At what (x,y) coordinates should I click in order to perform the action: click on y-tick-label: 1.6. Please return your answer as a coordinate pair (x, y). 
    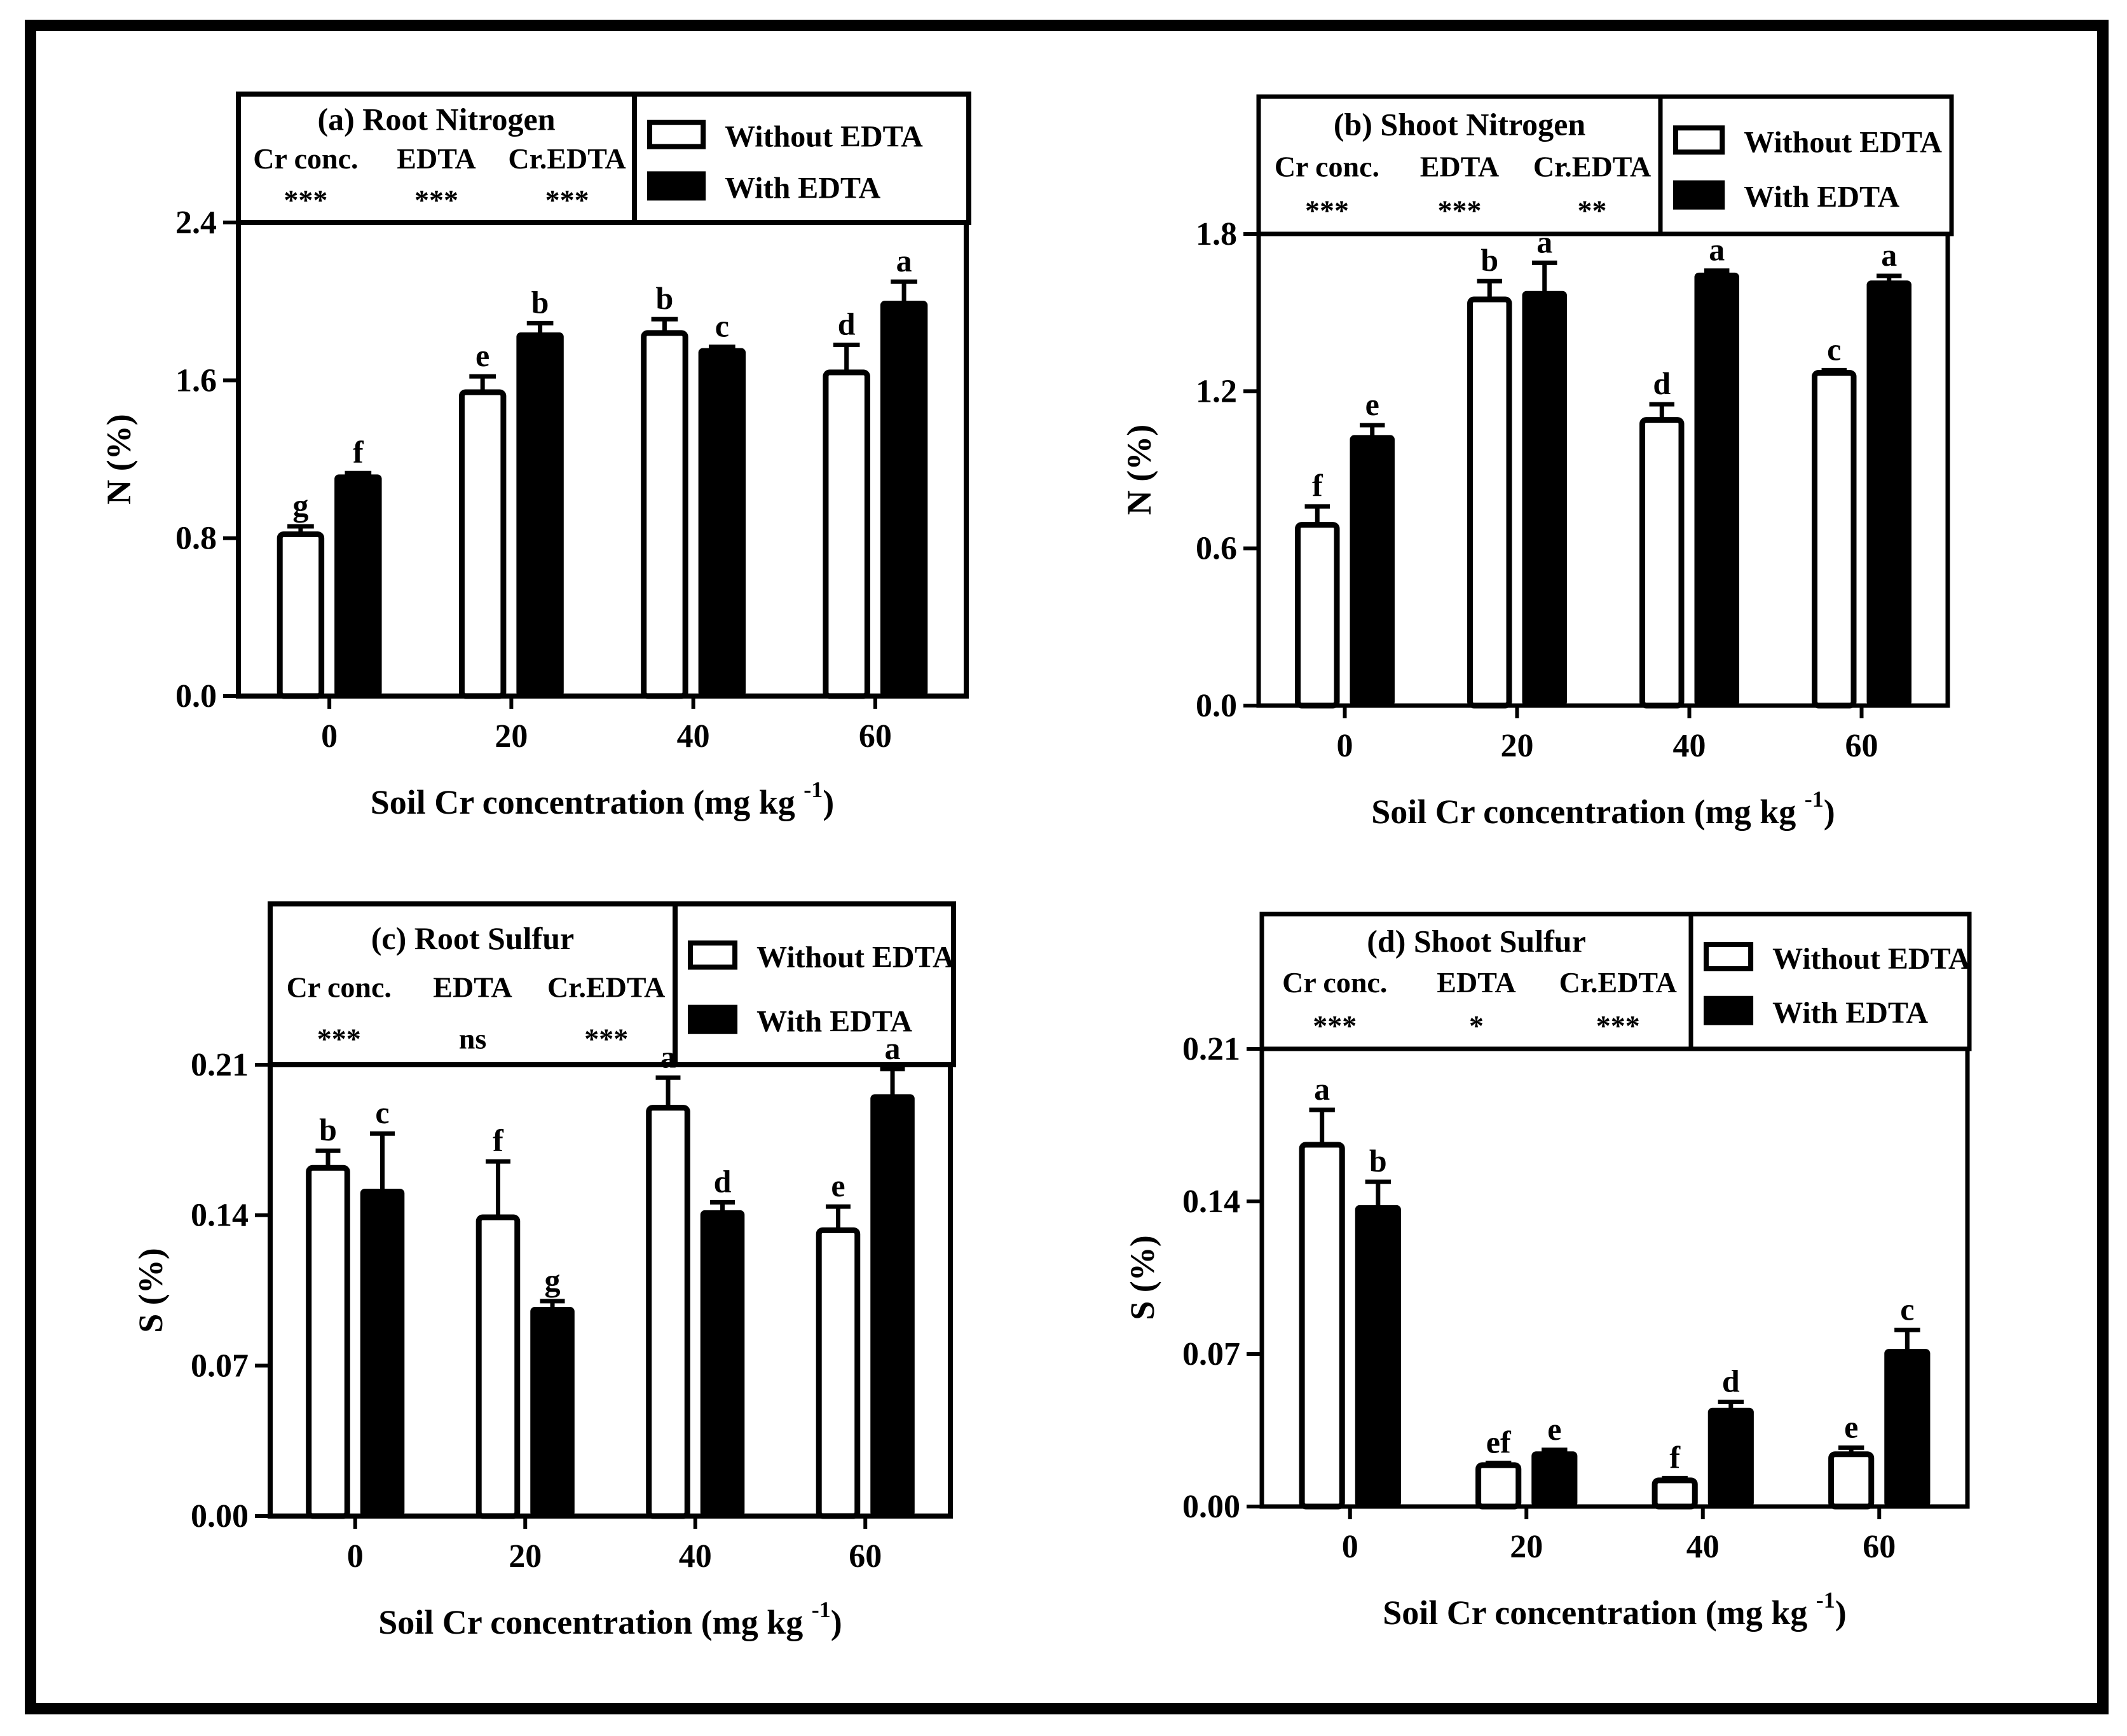
    Looking at the image, I should click on (196, 380).